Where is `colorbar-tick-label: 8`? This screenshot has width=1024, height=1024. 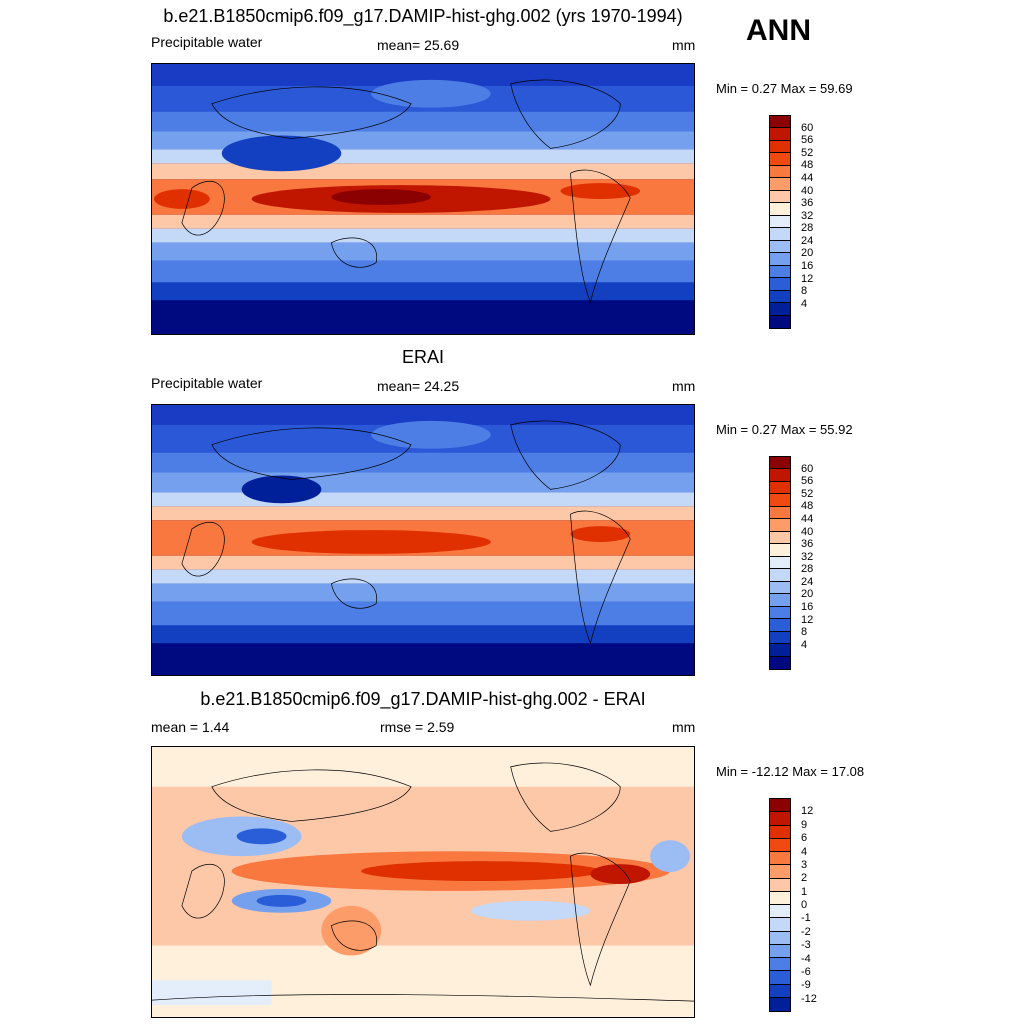 colorbar-tick-label: 8 is located at coordinates (804, 632).